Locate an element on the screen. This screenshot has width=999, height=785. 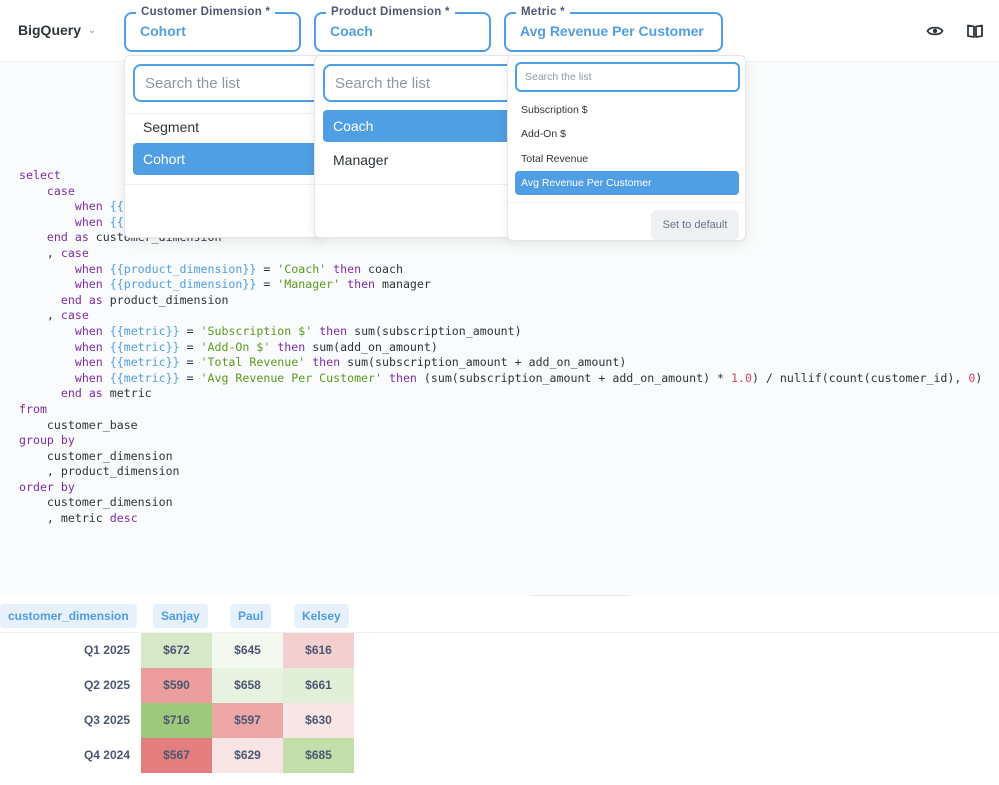
filter-label: Metric * is located at coordinates (543, 12).